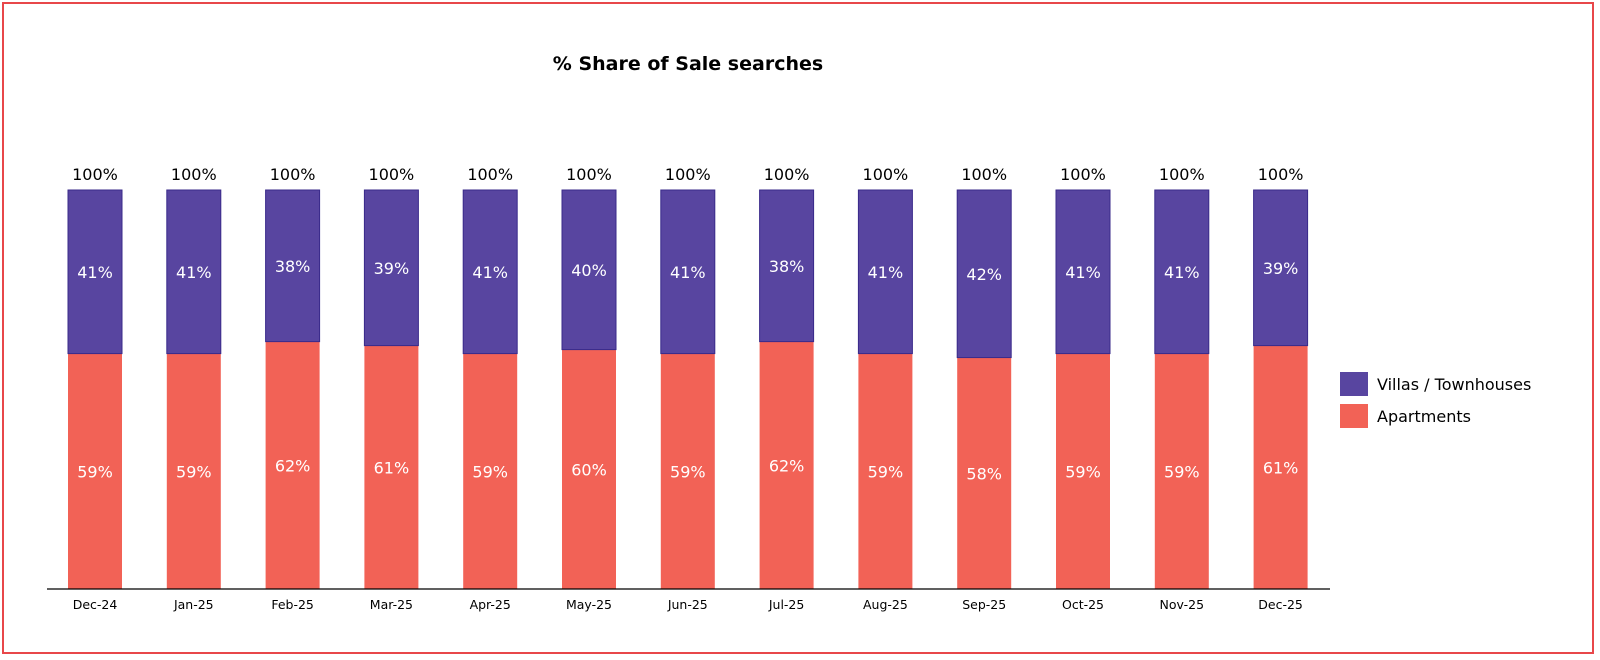  Describe the element at coordinates (193, 604) in the screenshot. I see `x-tick-label: Jan-25` at that location.